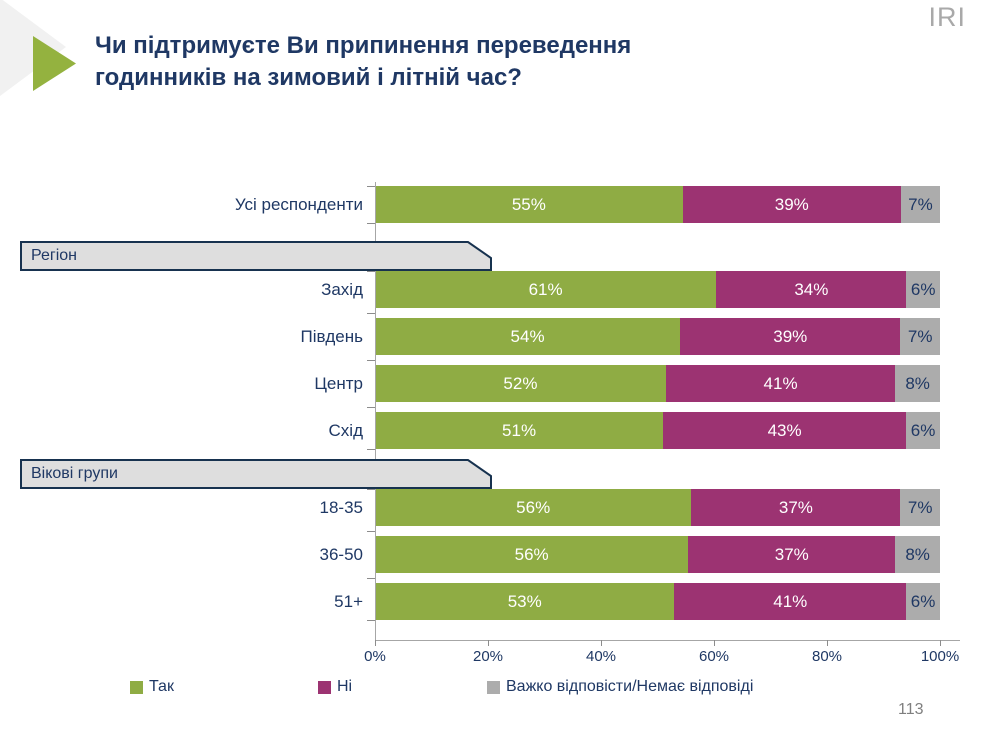 This screenshot has width=1000, height=750. I want to click on group-banner-label: Вікові групи, so click(74, 473).